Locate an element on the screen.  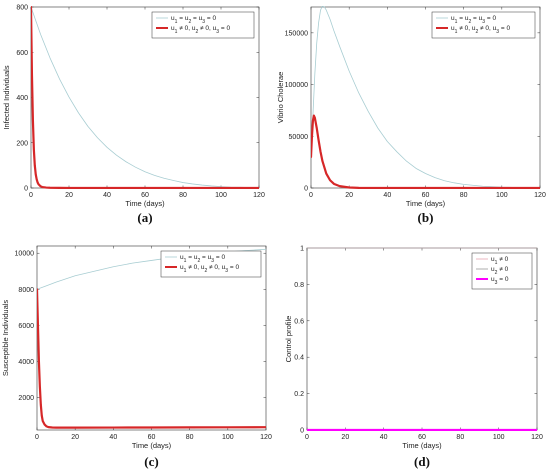
legend-entry: u1 ≠ 0 is located at coordinates (500, 261).